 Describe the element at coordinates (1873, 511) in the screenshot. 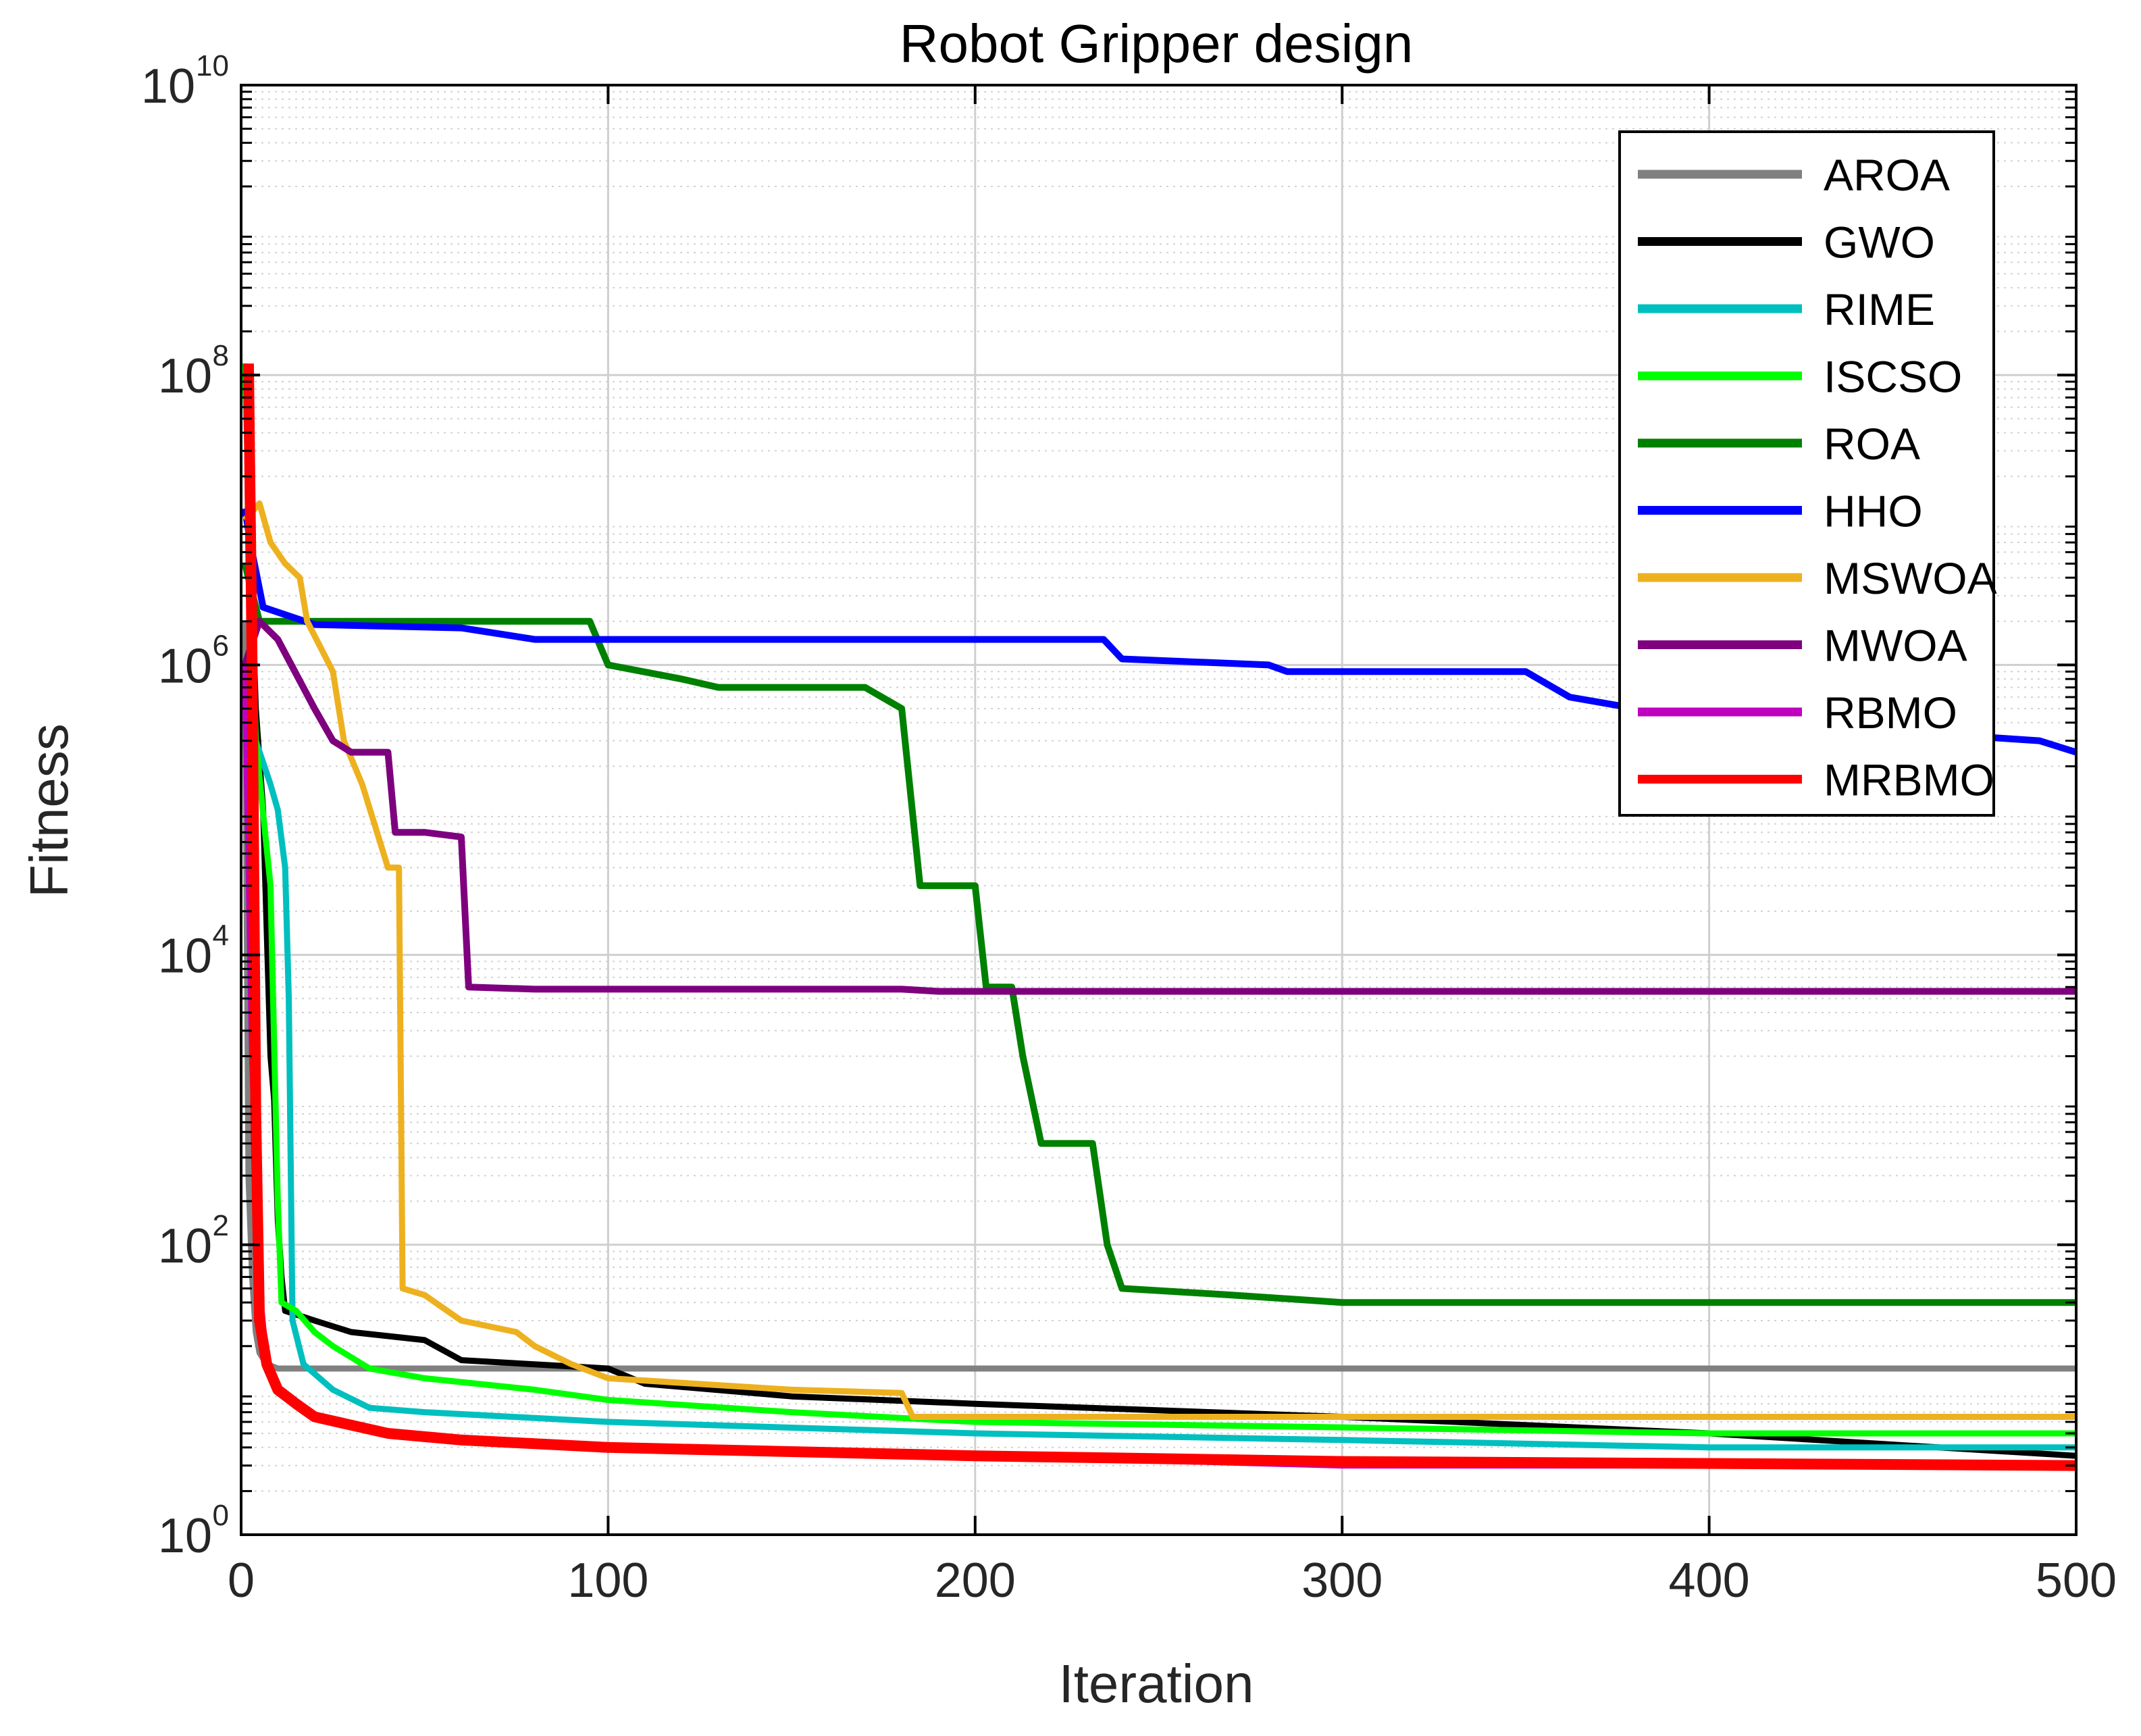

I see `legend-label-hho: HHO` at that location.